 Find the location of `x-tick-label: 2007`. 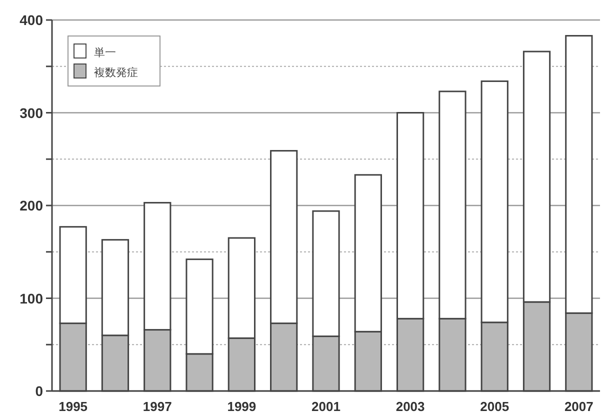

x-tick-label: 2007 is located at coordinates (579, 406).